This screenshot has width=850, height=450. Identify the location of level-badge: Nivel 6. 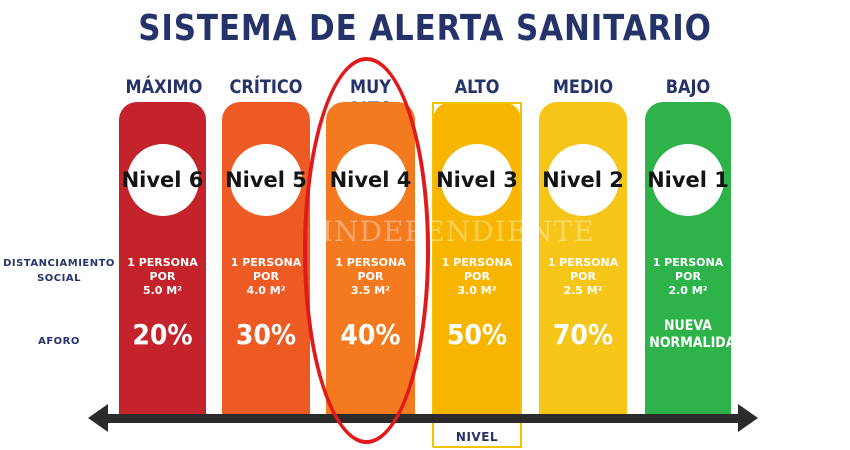
(162, 180).